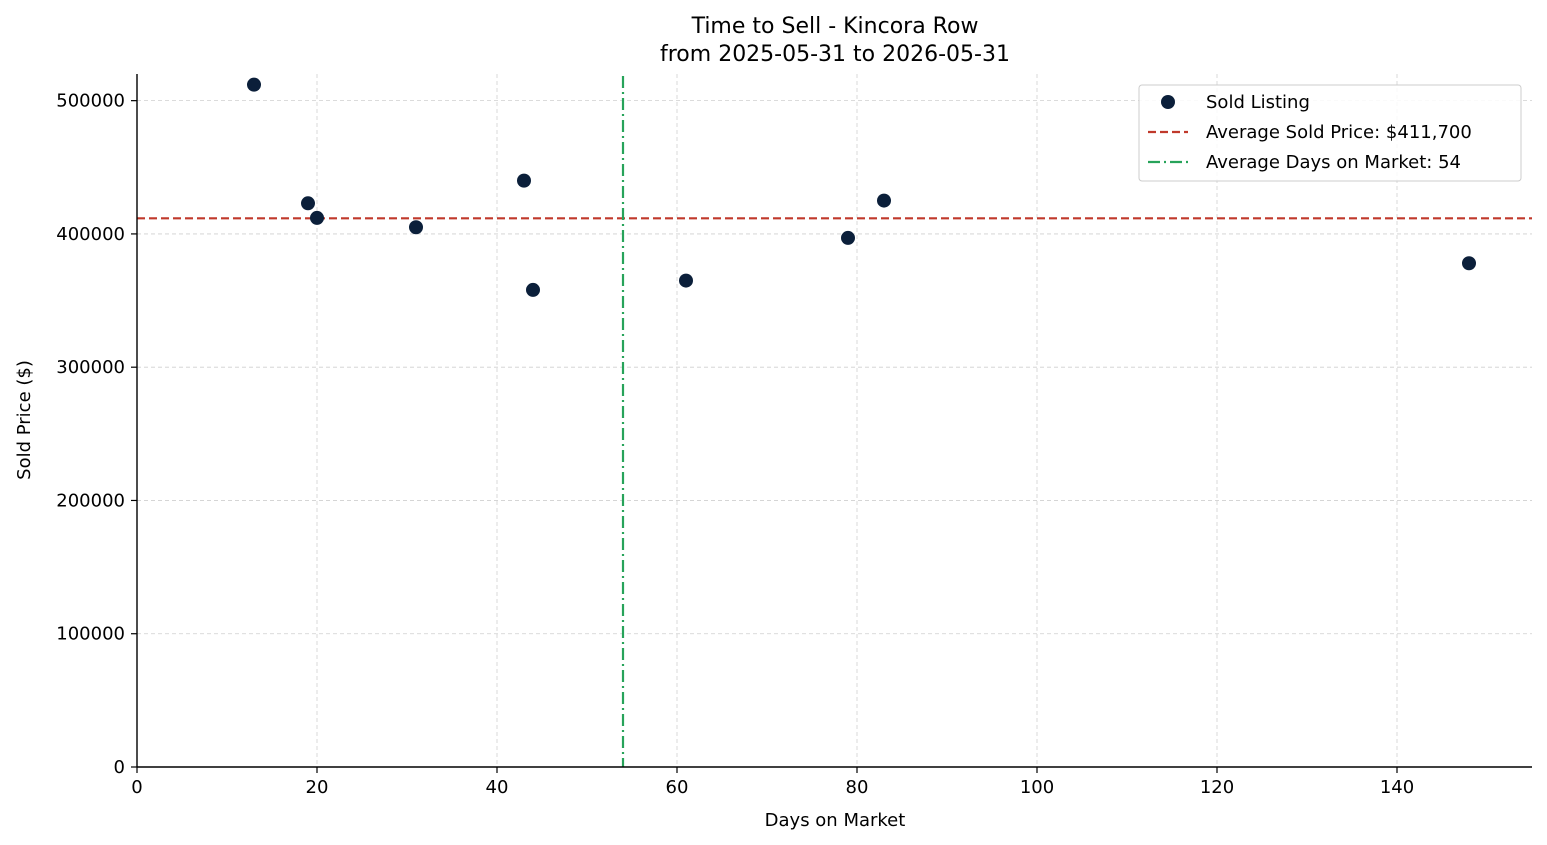  Describe the element at coordinates (835, 820) in the screenshot. I see `x-axis-label: Days on Market` at that location.